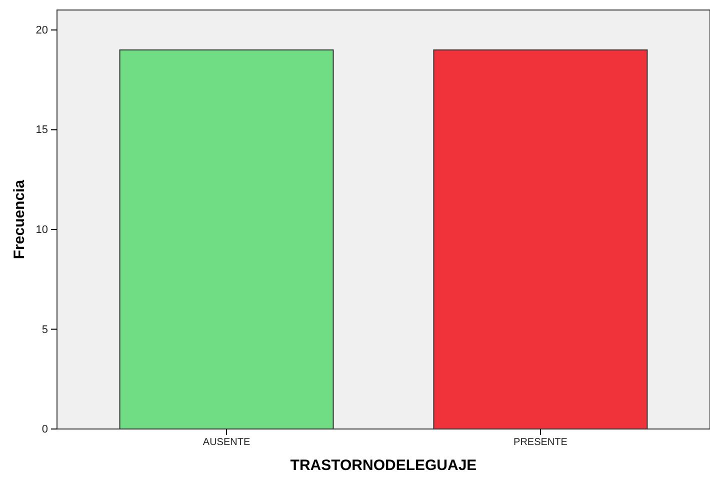 The height and width of the screenshot is (477, 710). What do you see at coordinates (45, 330) in the screenshot?
I see `y-tick-label: 5` at bounding box center [45, 330].